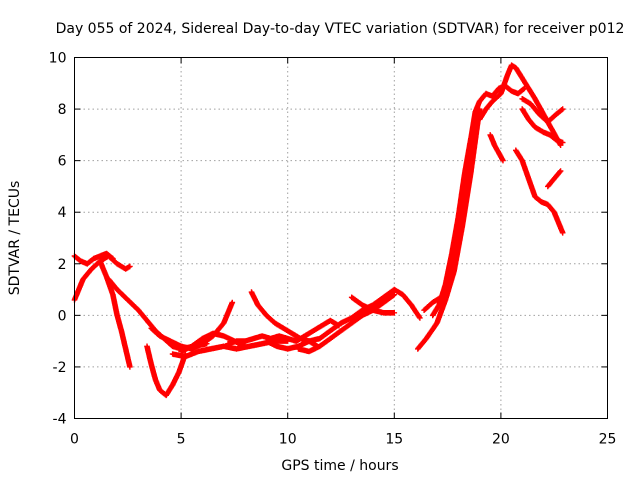 This screenshot has height=480, width=640. Describe the element at coordinates (62, 162) in the screenshot. I see `y-tick-label: 6` at that location.